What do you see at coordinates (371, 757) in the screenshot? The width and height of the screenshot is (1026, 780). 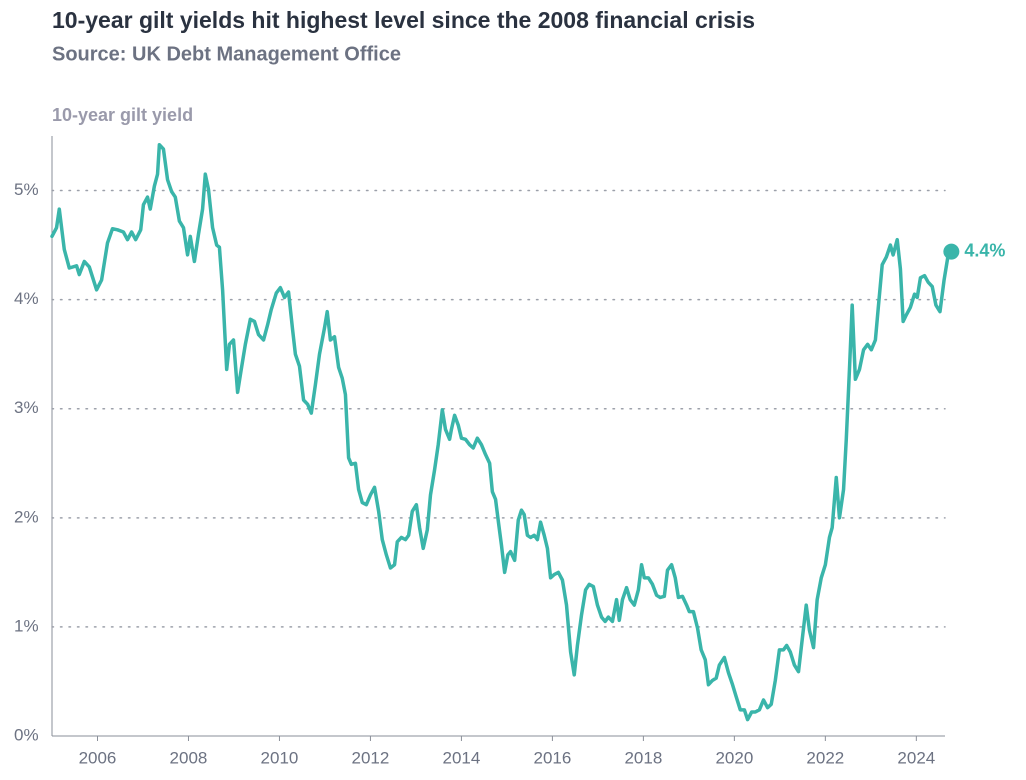 I see `x-tick-label: 2012` at bounding box center [371, 757].